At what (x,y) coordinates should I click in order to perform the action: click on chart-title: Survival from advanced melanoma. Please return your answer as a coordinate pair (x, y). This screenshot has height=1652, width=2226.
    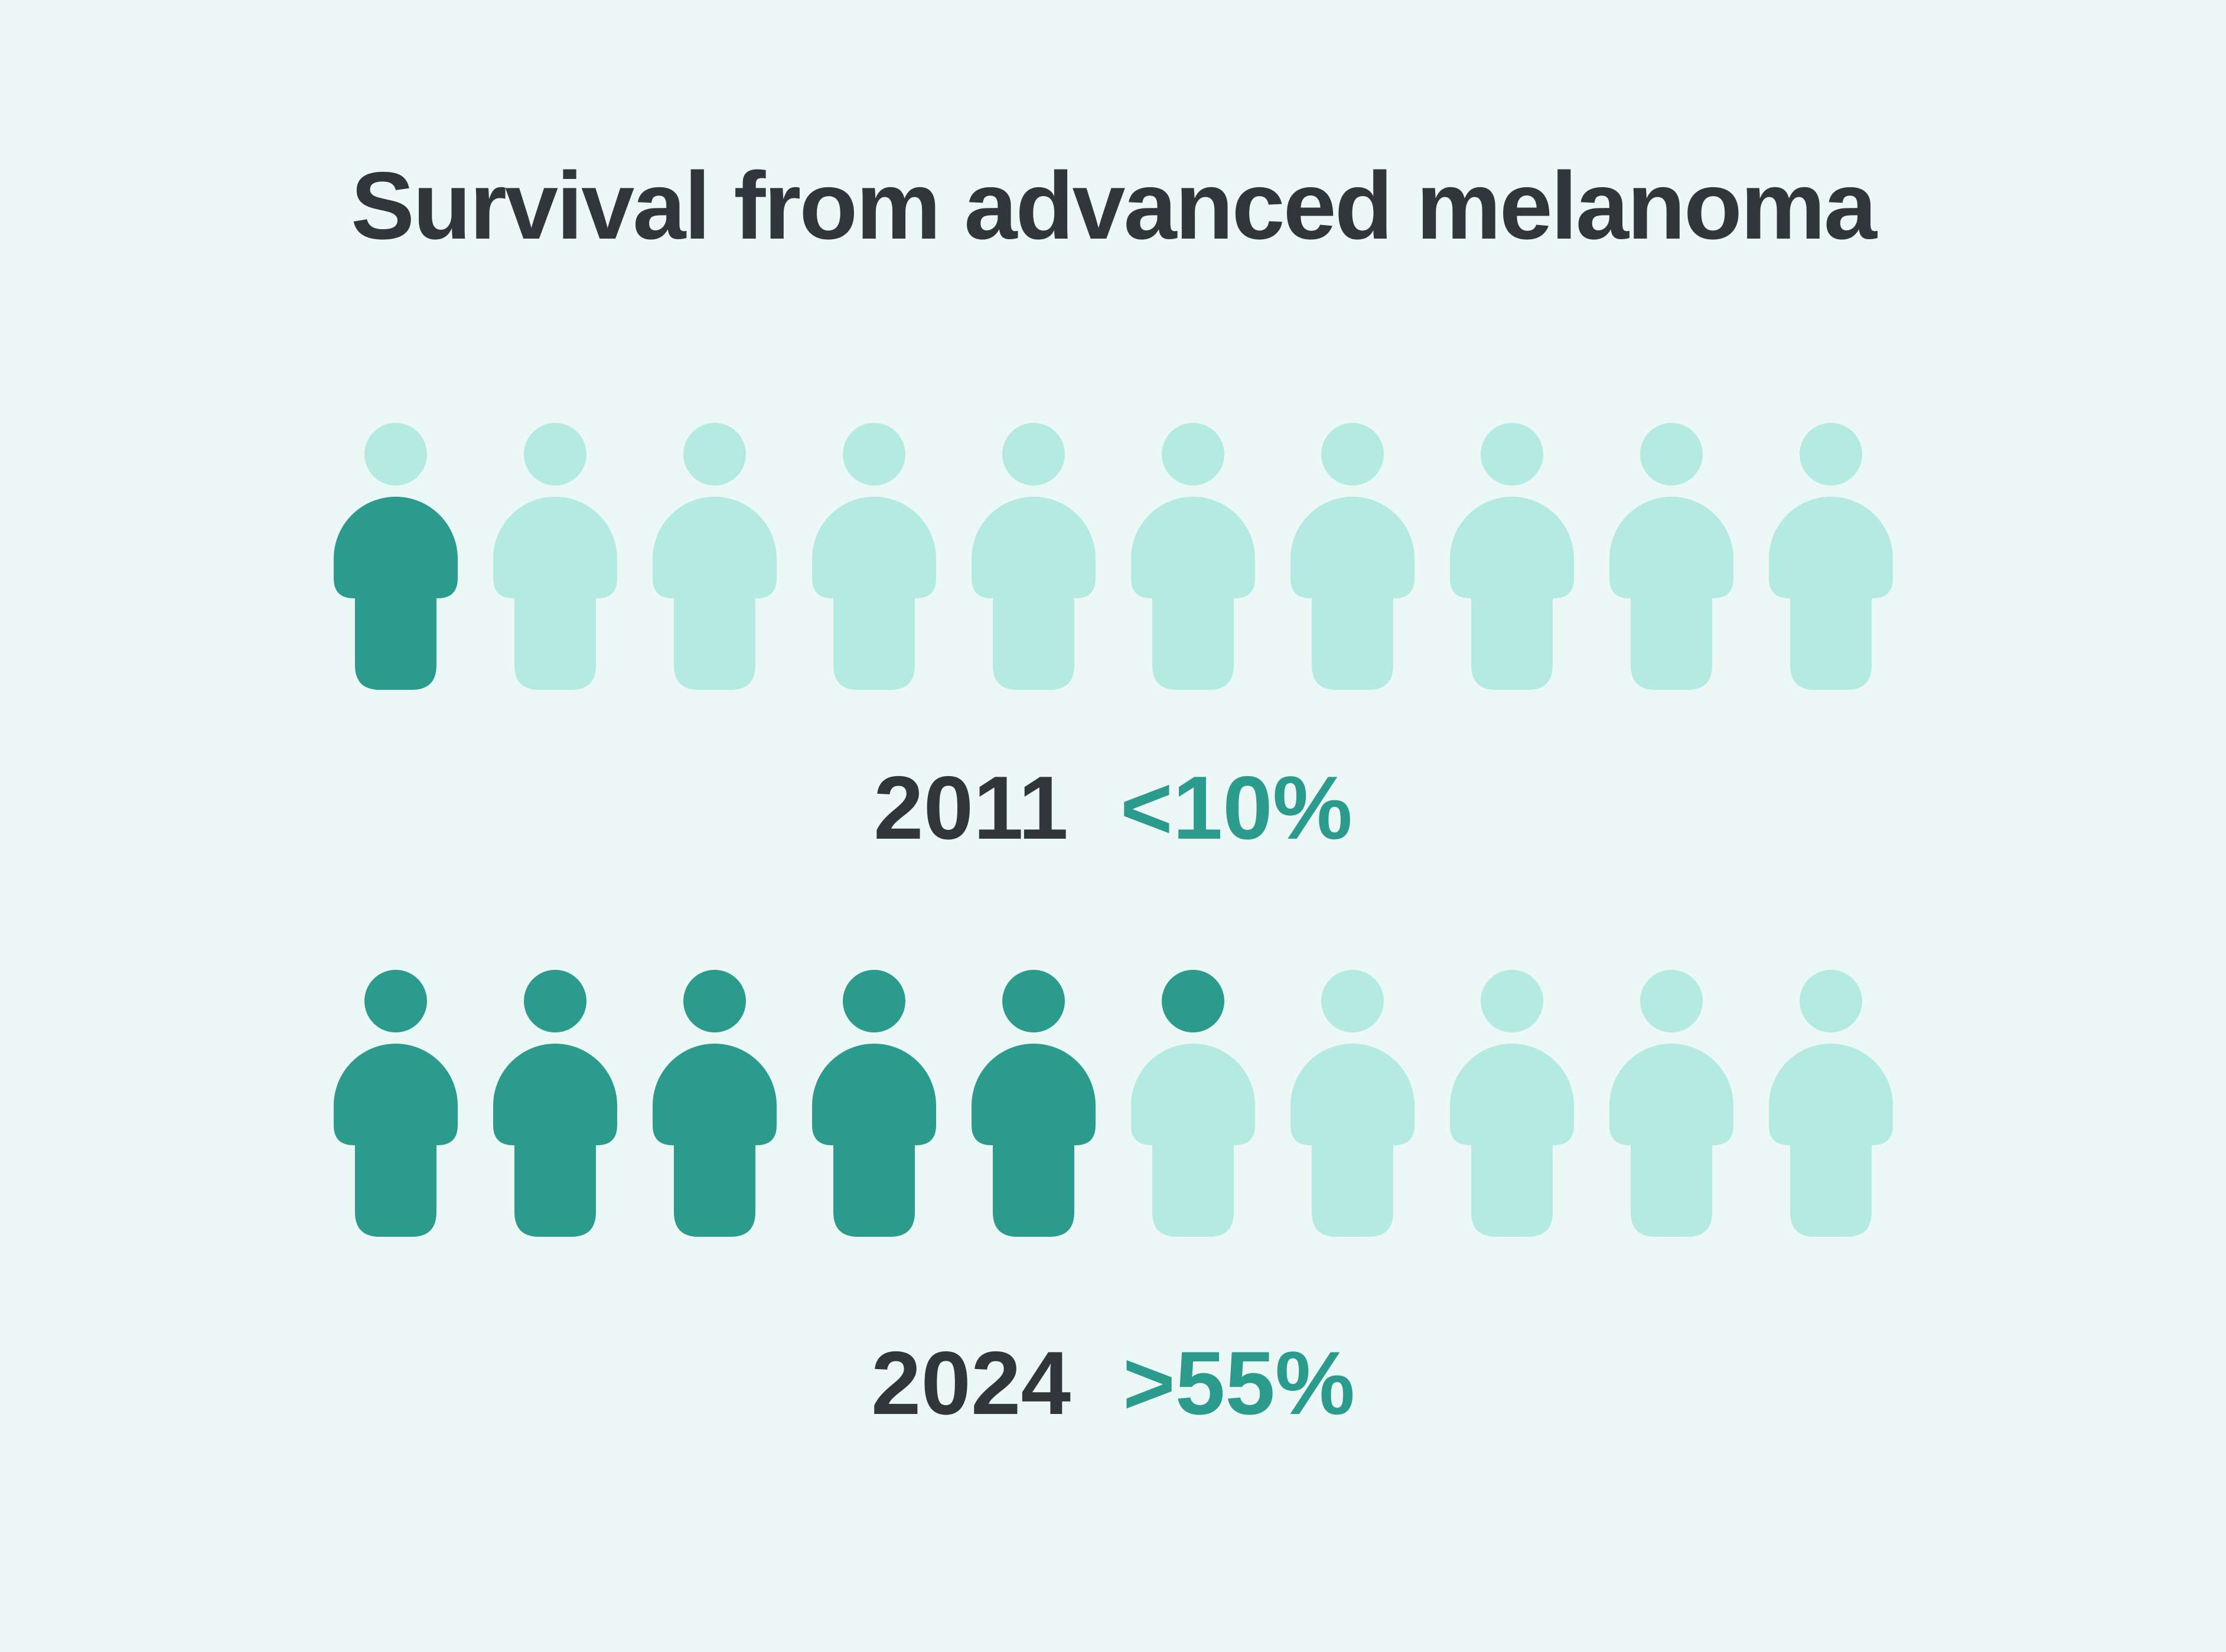
    Looking at the image, I should click on (1113, 205).